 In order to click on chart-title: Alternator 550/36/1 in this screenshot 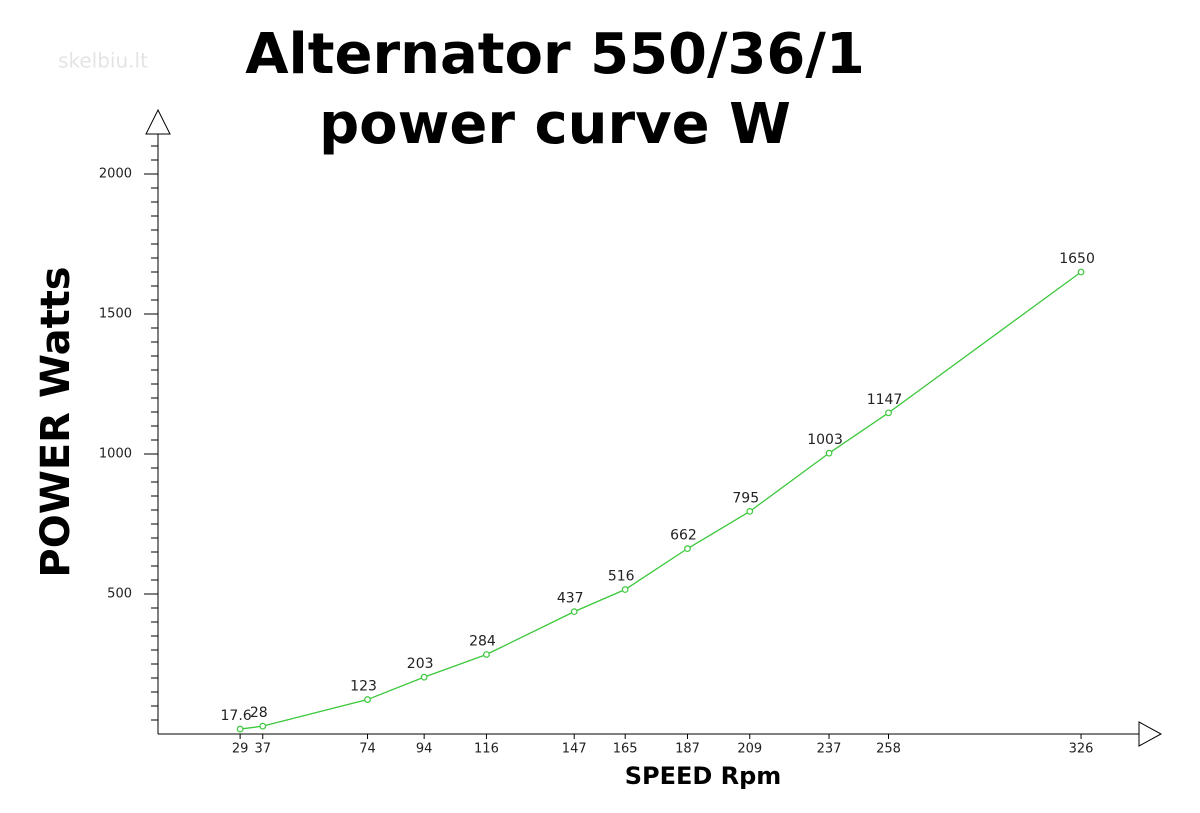, I will do `click(555, 54)`.